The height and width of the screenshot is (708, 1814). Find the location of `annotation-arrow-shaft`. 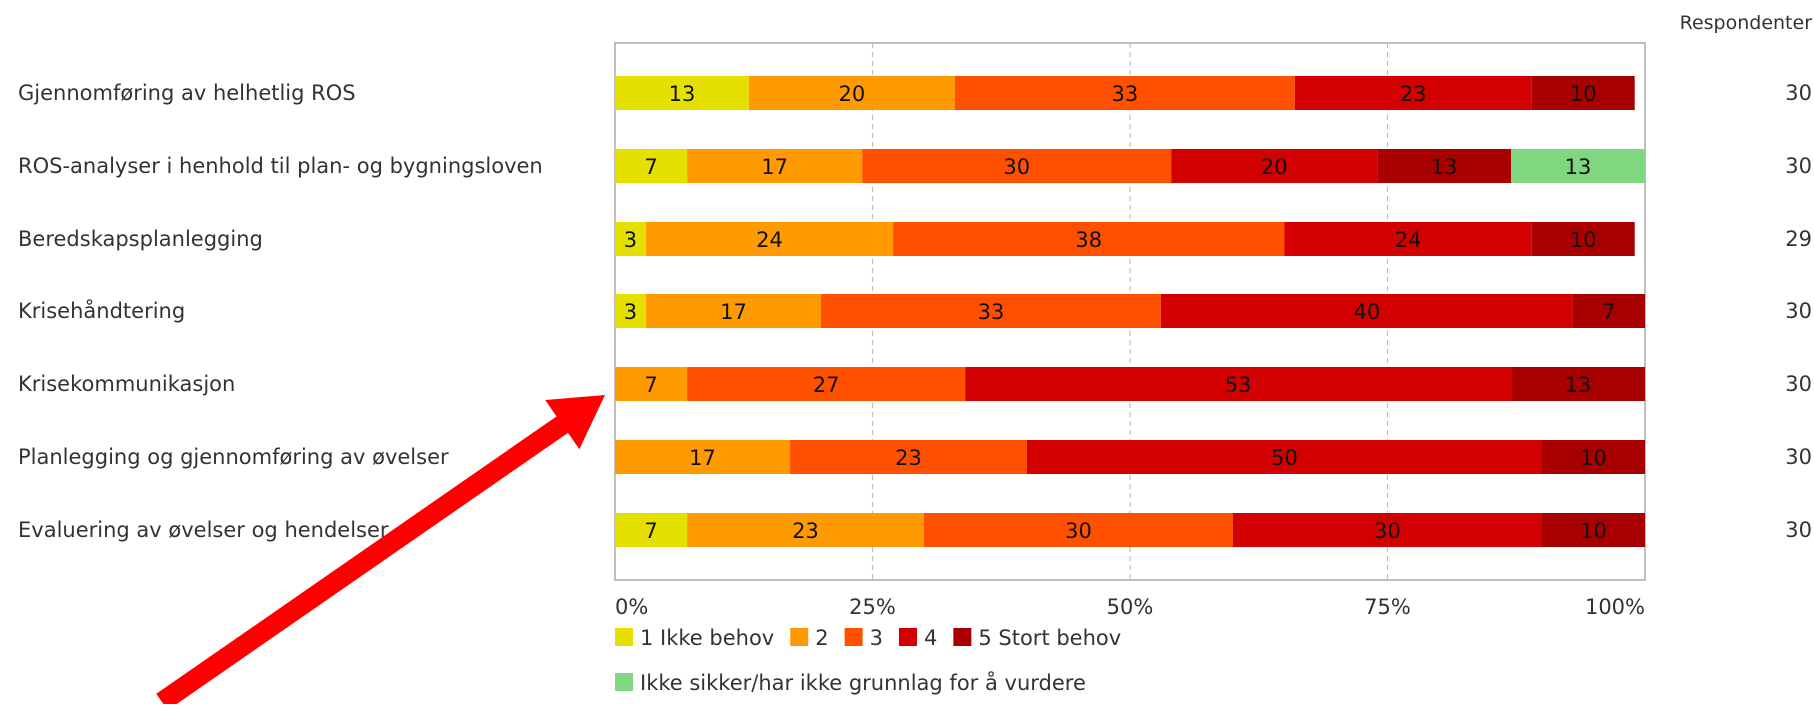

annotation-arrow-shaft is located at coordinates (363, 561).